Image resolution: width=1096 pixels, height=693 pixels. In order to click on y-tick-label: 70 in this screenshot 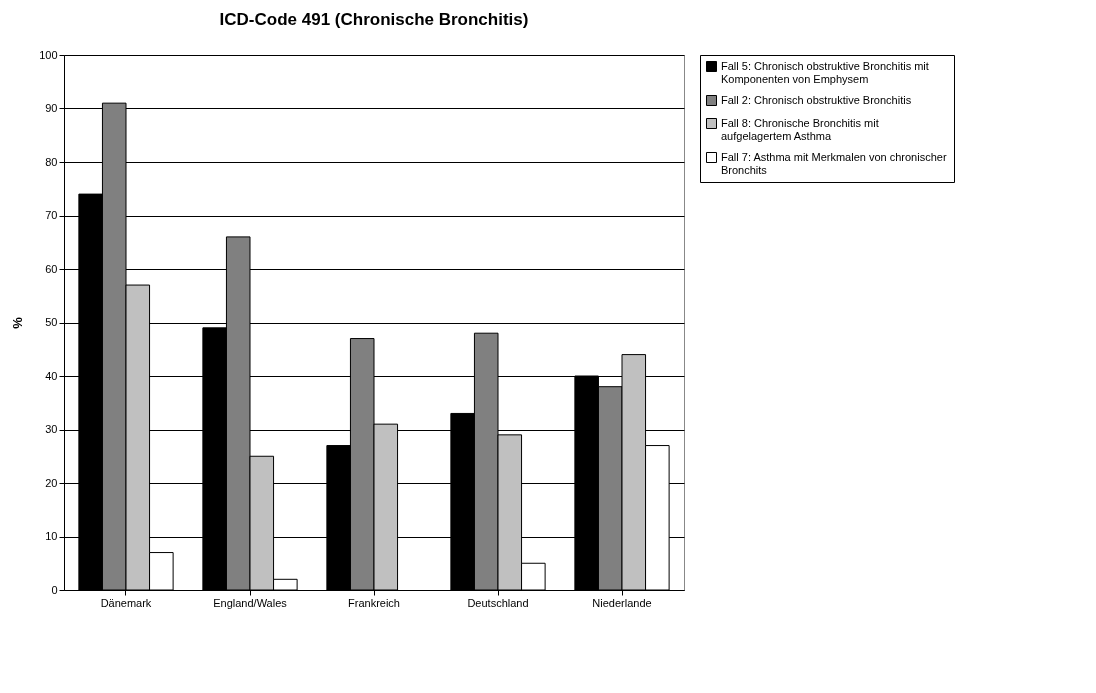, I will do `click(51, 215)`.